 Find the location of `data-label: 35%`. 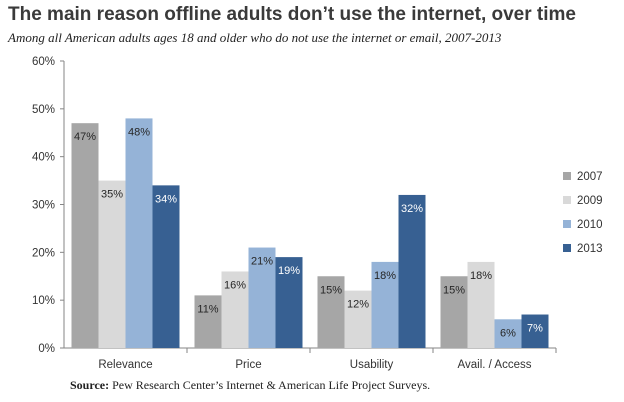

data-label: 35% is located at coordinates (112, 195).